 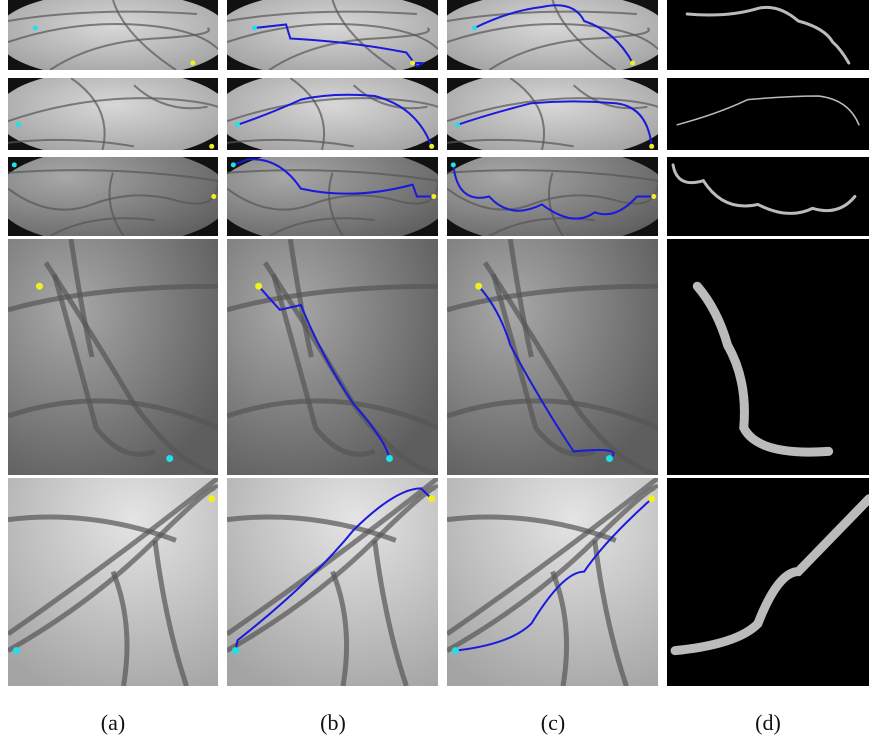 What do you see at coordinates (768, 722) in the screenshot?
I see `caption: (d)` at bounding box center [768, 722].